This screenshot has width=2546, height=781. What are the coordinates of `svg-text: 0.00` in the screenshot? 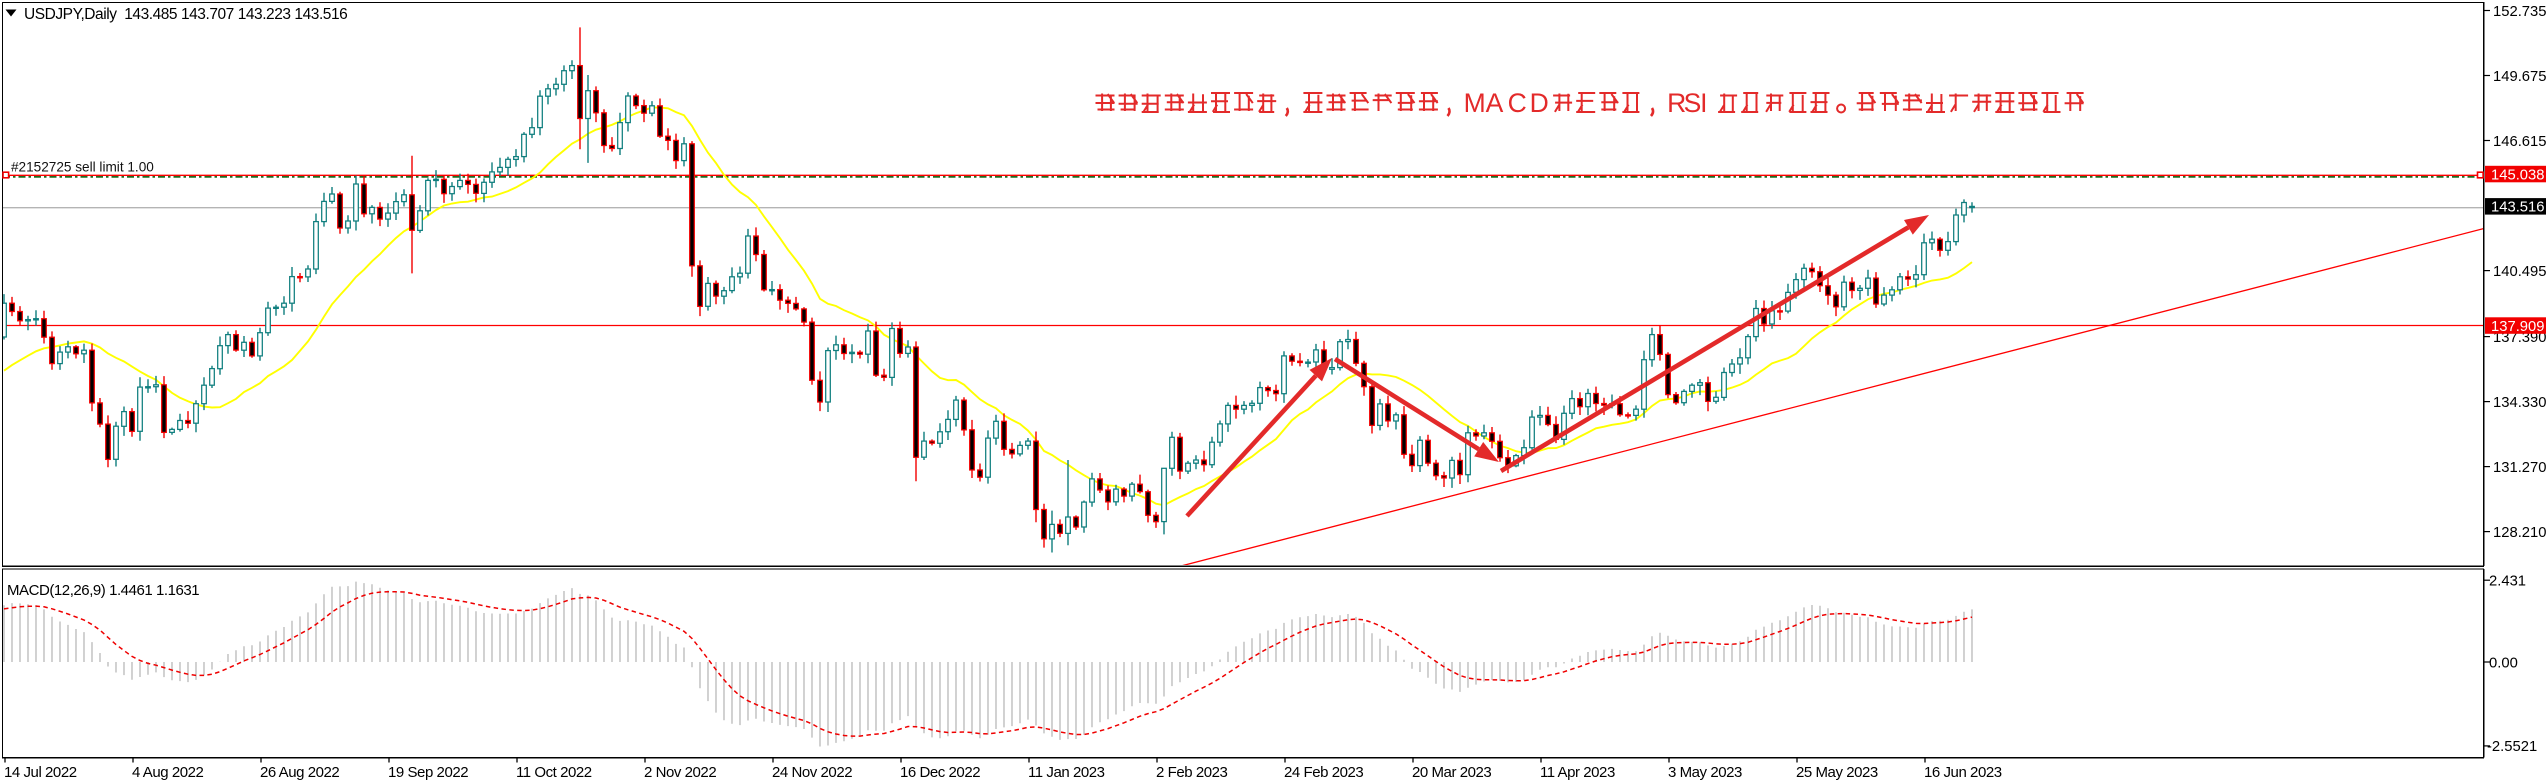 It's located at (2503, 663).